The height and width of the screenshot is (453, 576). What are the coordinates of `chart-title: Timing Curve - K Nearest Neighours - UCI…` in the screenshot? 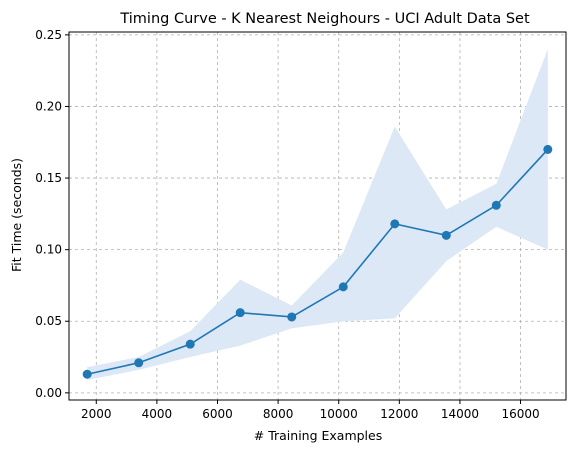 It's located at (324, 19).